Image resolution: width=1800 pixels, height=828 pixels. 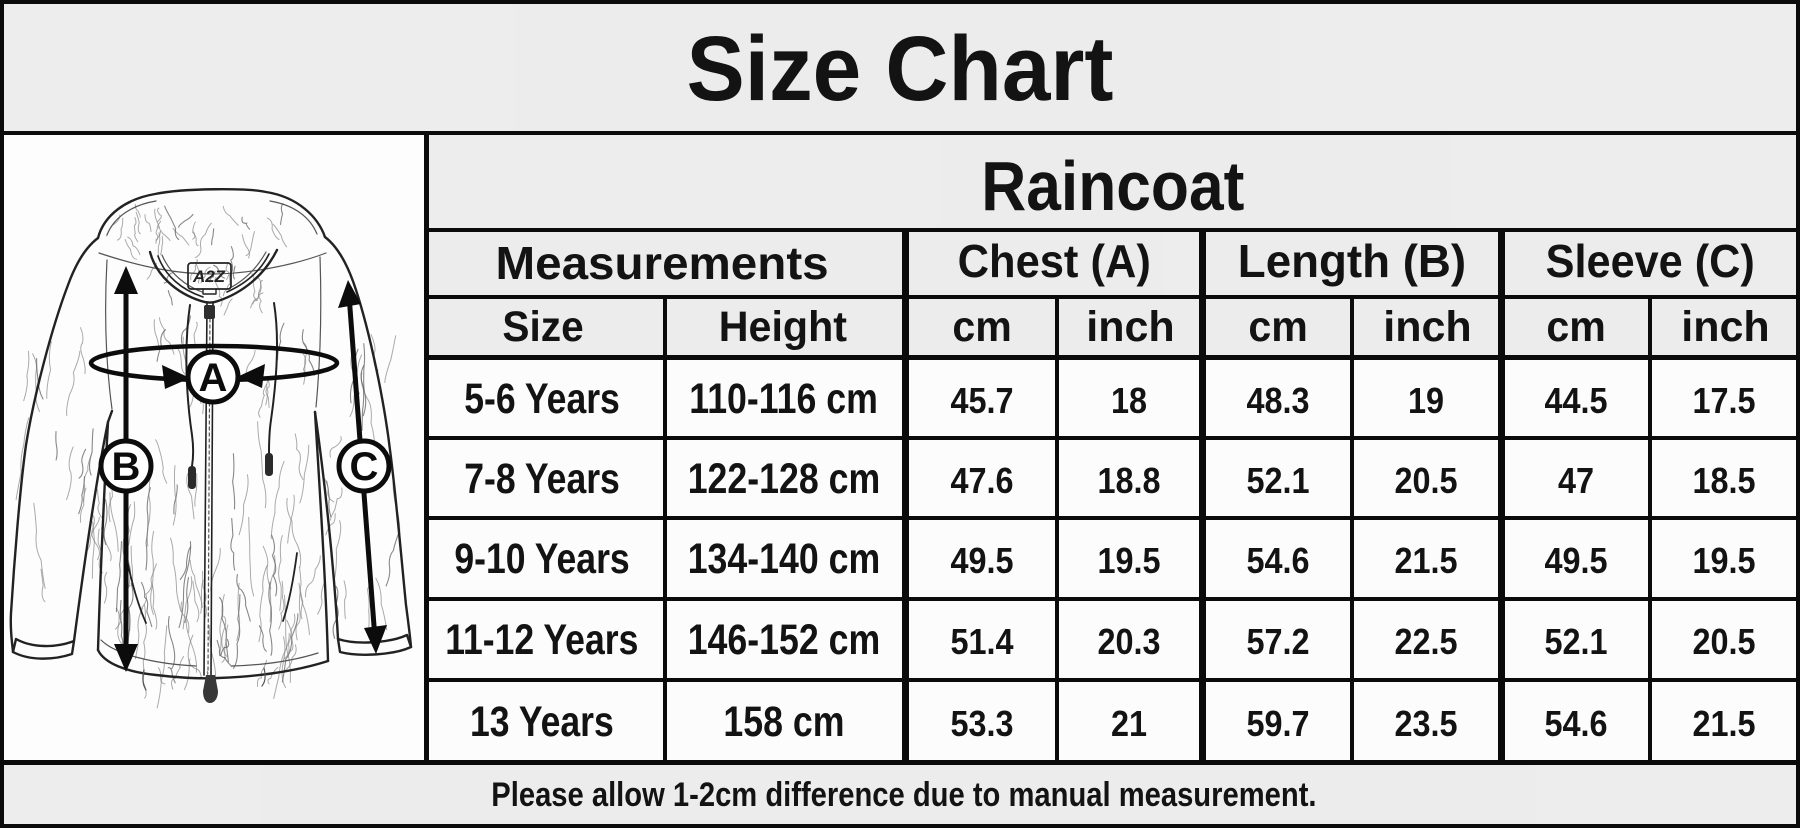 What do you see at coordinates (209, 276) in the screenshot?
I see `svg-text: A2Z` at bounding box center [209, 276].